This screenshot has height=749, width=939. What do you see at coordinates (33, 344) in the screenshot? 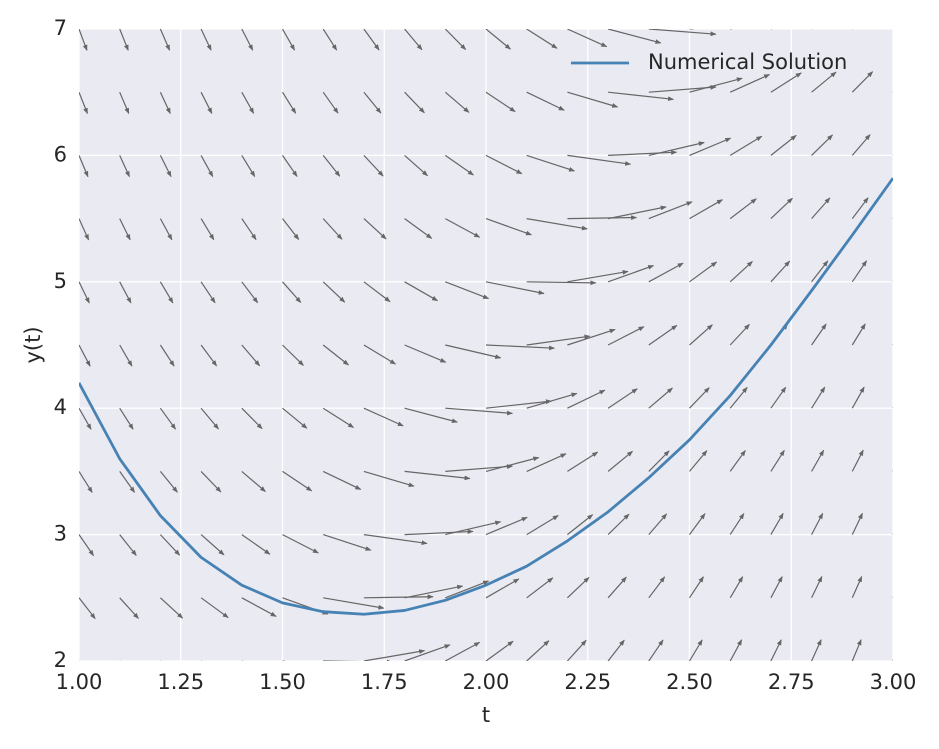
I see `y-axis-label: y(t)` at bounding box center [33, 344].